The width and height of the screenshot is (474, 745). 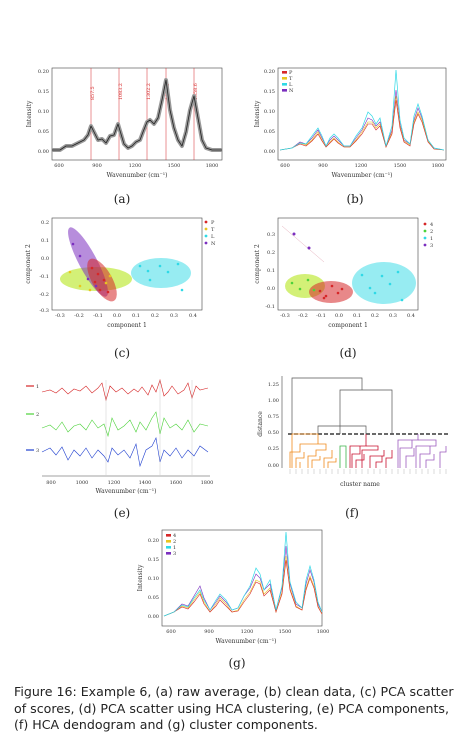 What do you see at coordinates (361, 175) in the screenshot?
I see `panel-b-xlabel: Wavenumber (cm⁻¹)` at bounding box center [361, 175].